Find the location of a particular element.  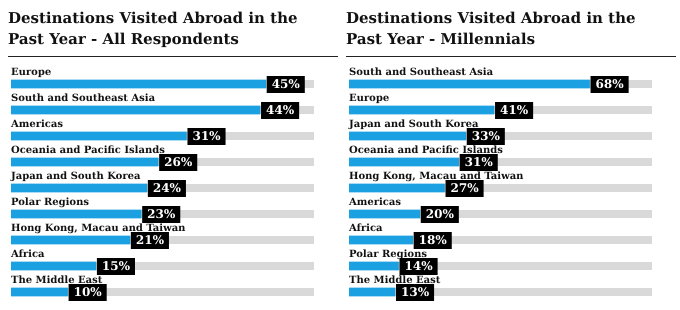

data-label: 18% is located at coordinates (433, 240).